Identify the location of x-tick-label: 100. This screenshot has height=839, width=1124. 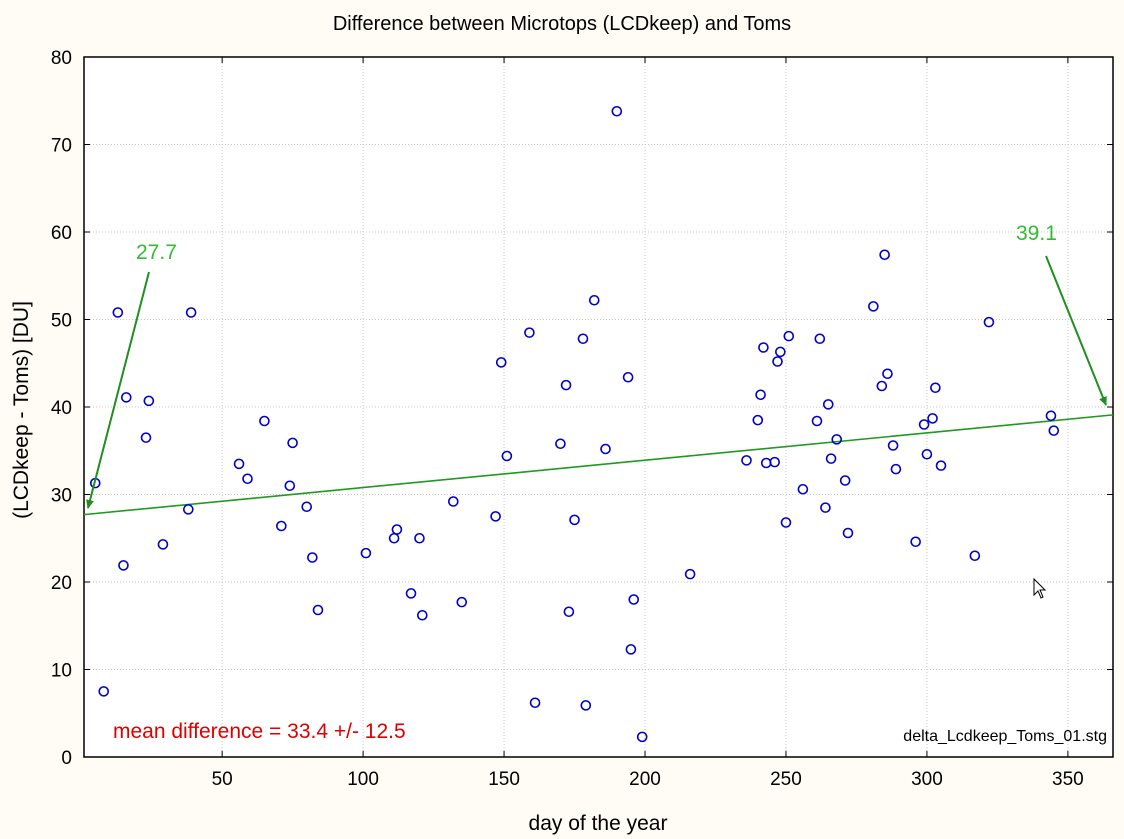
(363, 779).